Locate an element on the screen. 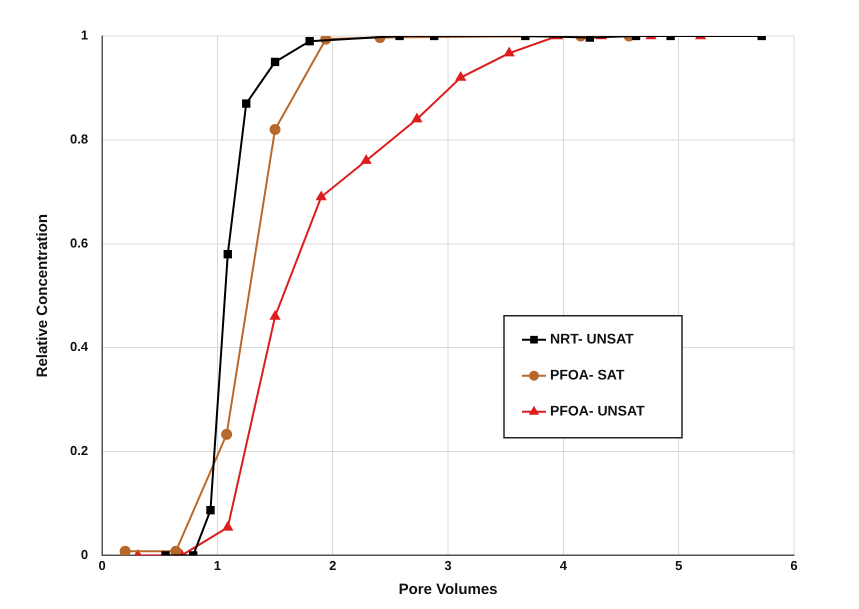 The image size is (859, 609). y-tick-label: 0.8 is located at coordinates (79, 138).